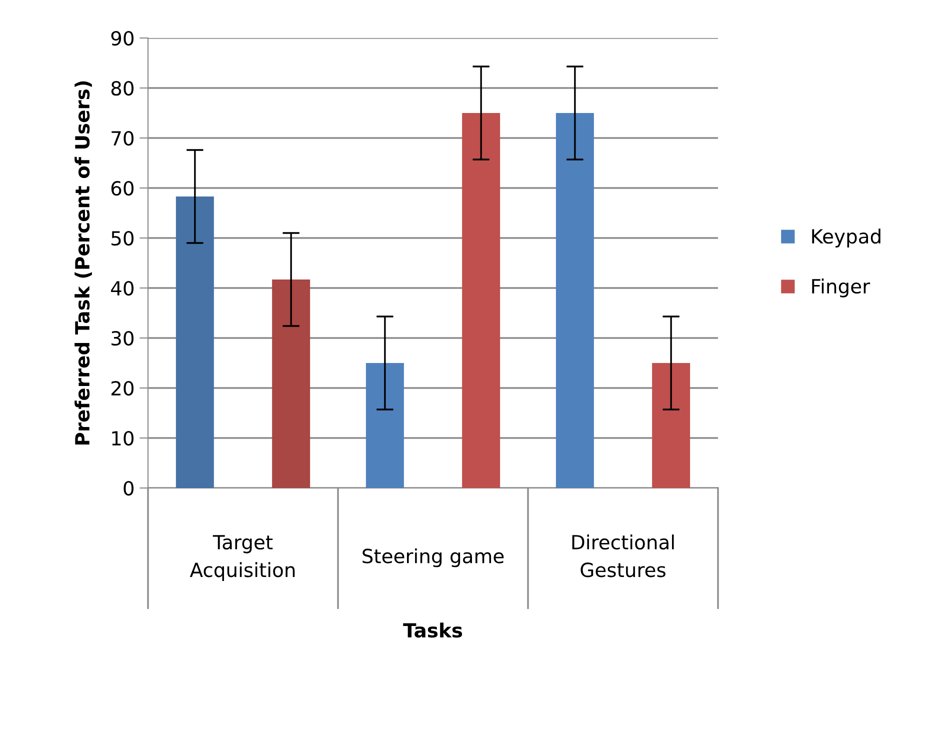 This screenshot has height=740, width=945. What do you see at coordinates (242, 558) in the screenshot?
I see `x-tick-label: Target Acquisition` at bounding box center [242, 558].